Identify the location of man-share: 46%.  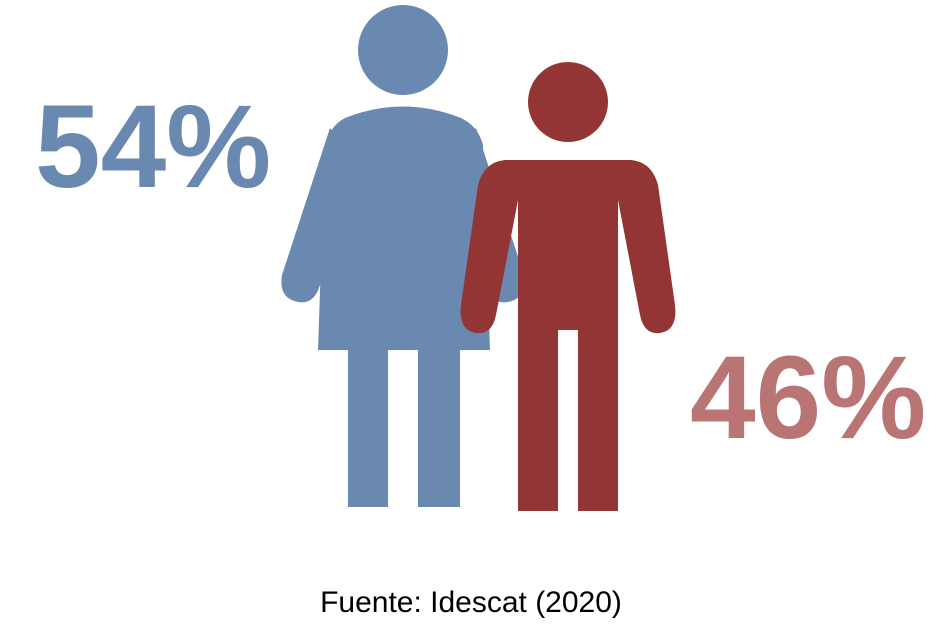
(808, 398).